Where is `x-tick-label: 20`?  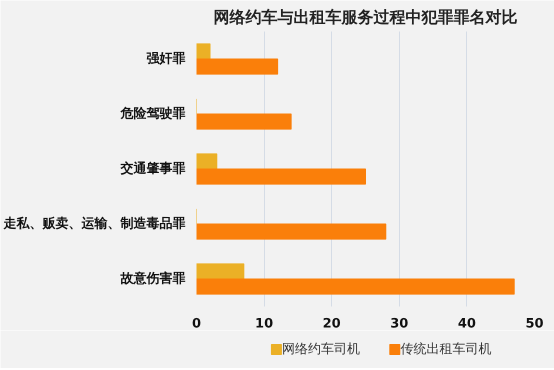 x-tick-label: 20 is located at coordinates (331, 324).